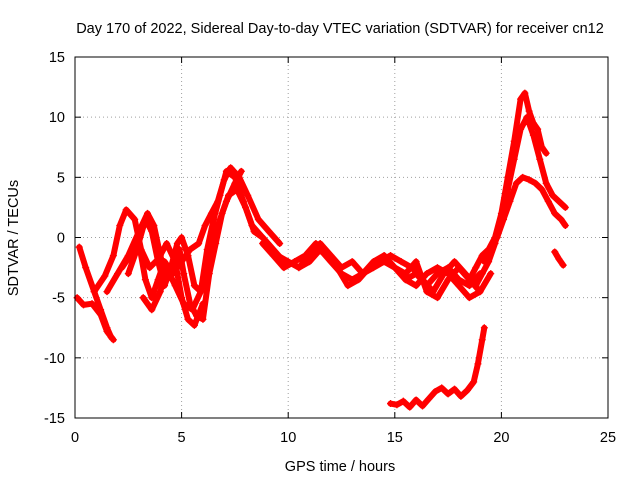  Describe the element at coordinates (61, 239) in the screenshot. I see `y-tick-label: 0` at that location.